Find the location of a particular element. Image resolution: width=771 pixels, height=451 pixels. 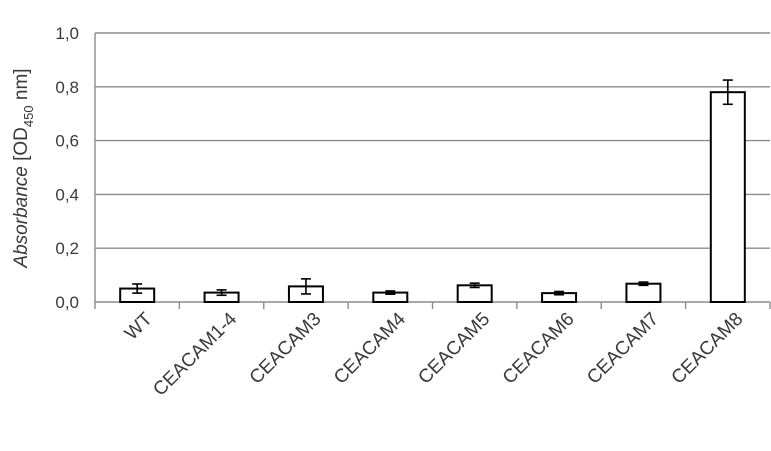

x-tick-label: WT is located at coordinates (139, 326).